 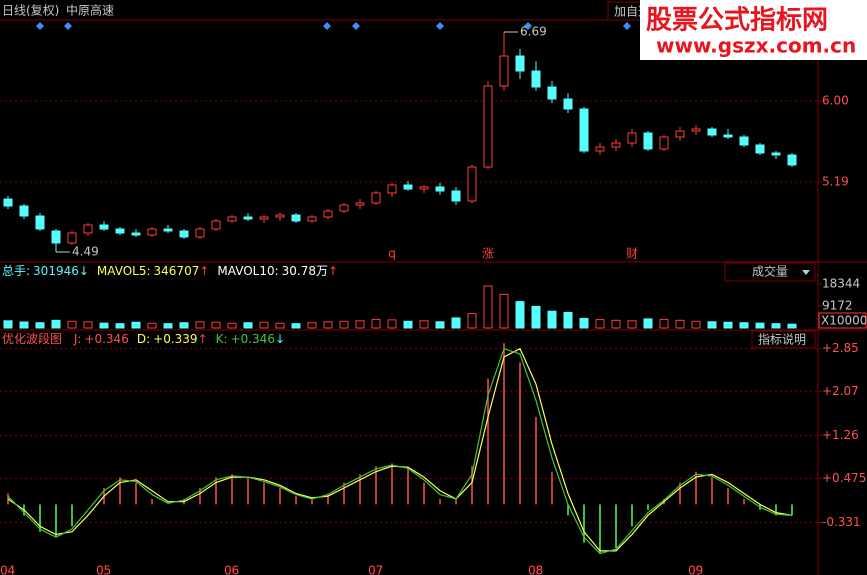 I want to click on legend-name: MAVOL5:, so click(x=124, y=271).